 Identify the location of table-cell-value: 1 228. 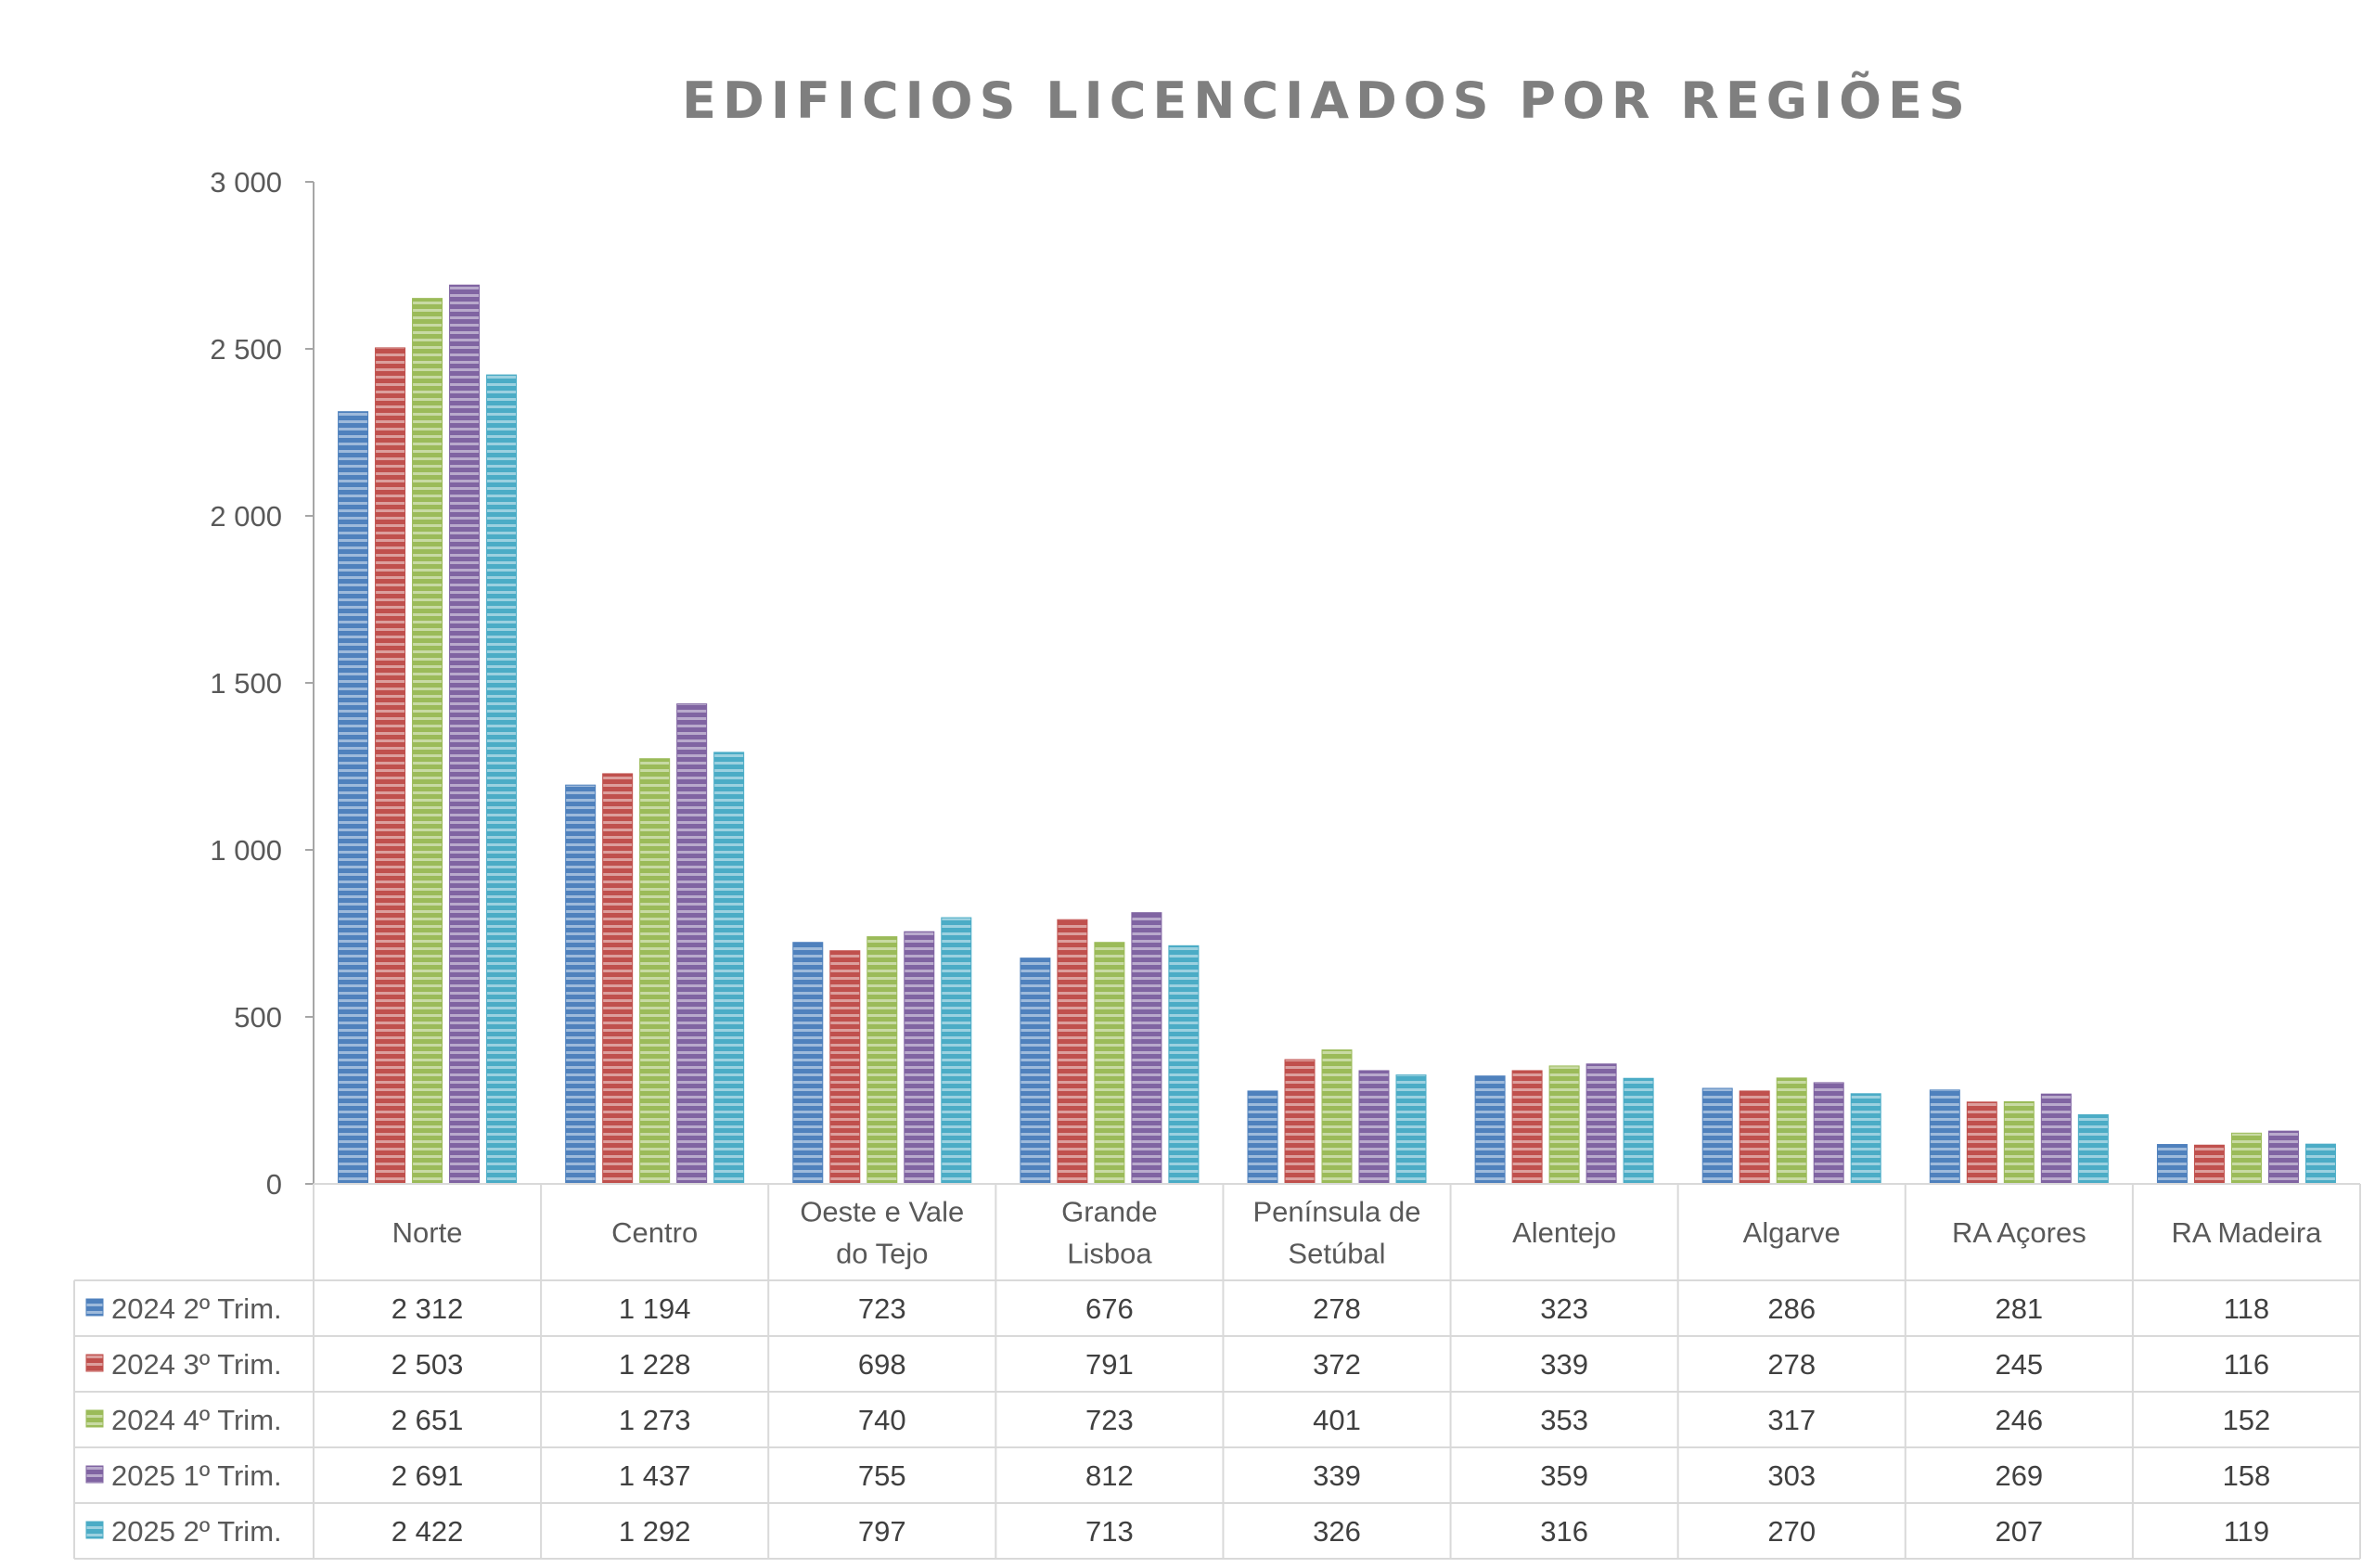
(655, 1365).